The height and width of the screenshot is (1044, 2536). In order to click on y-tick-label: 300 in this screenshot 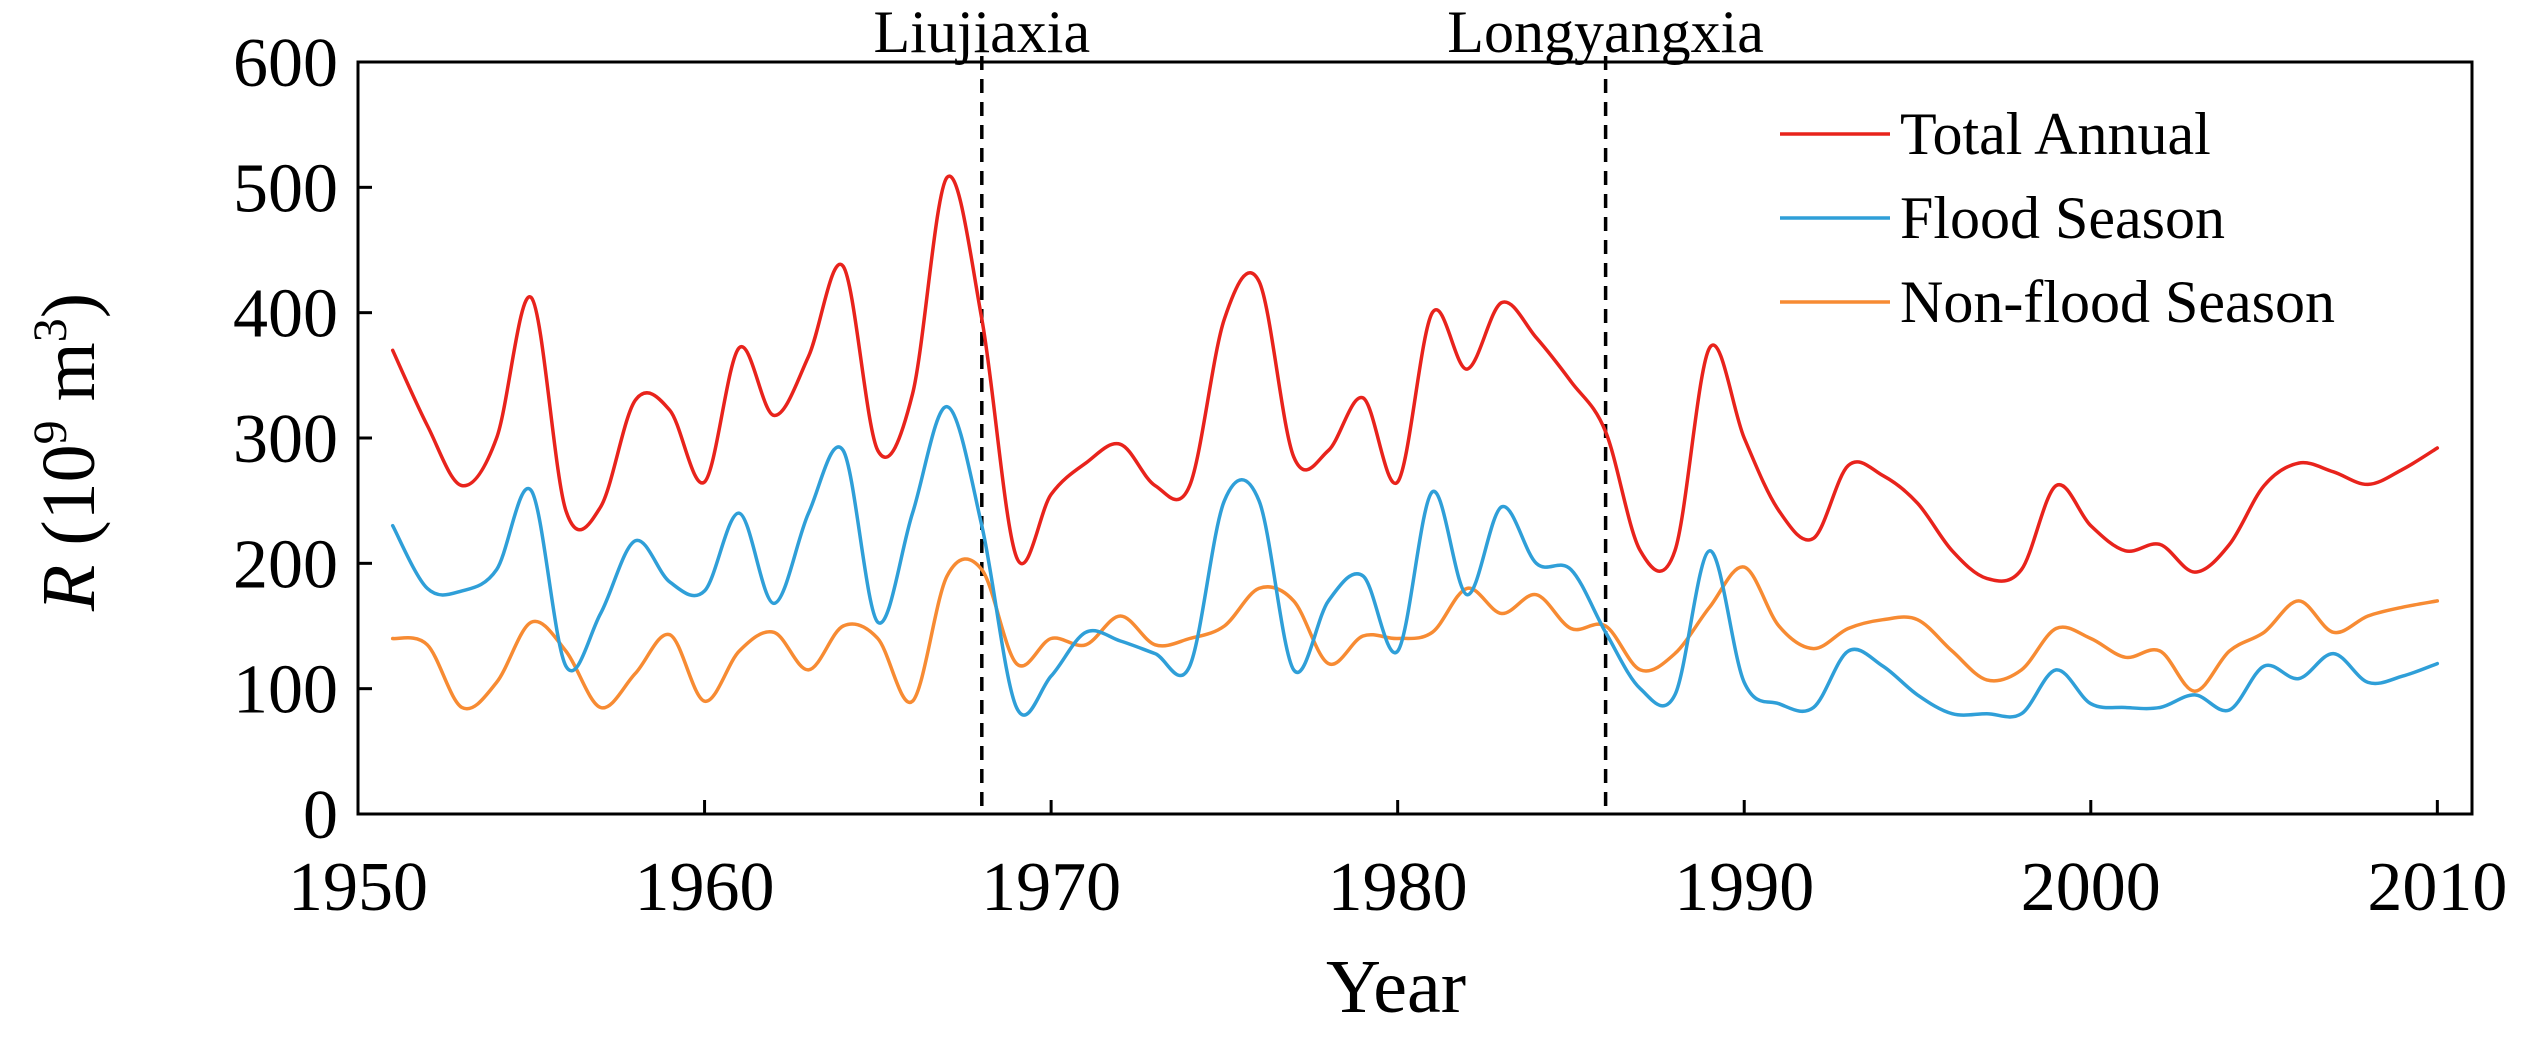, I will do `click(285, 439)`.